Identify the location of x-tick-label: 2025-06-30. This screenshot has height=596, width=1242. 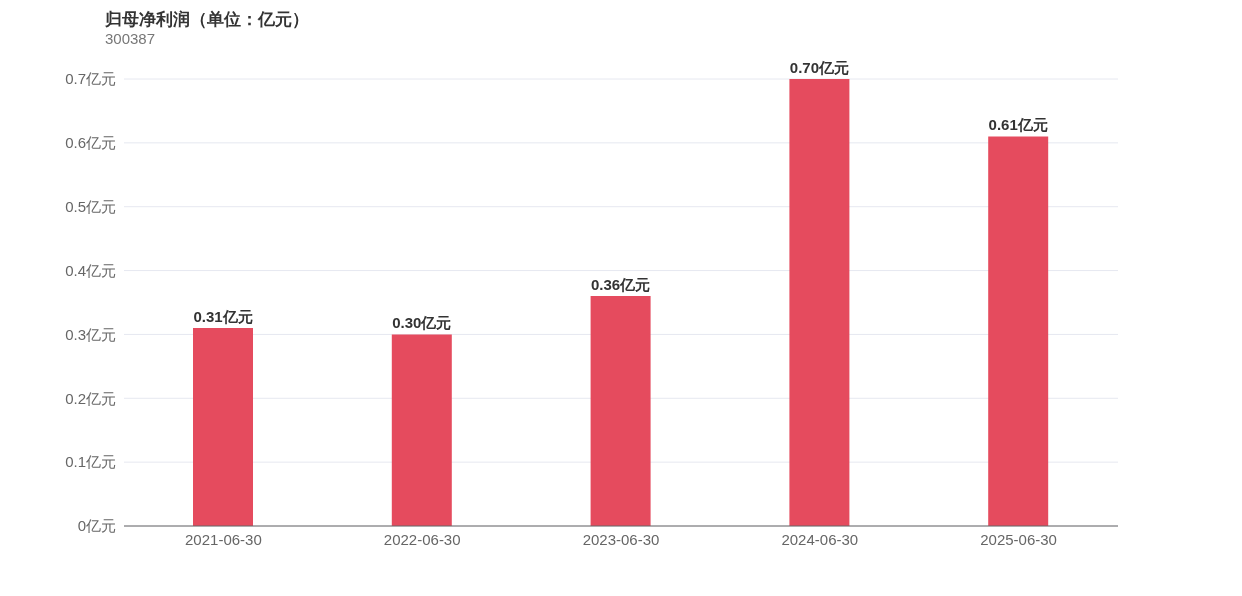
(1018, 539).